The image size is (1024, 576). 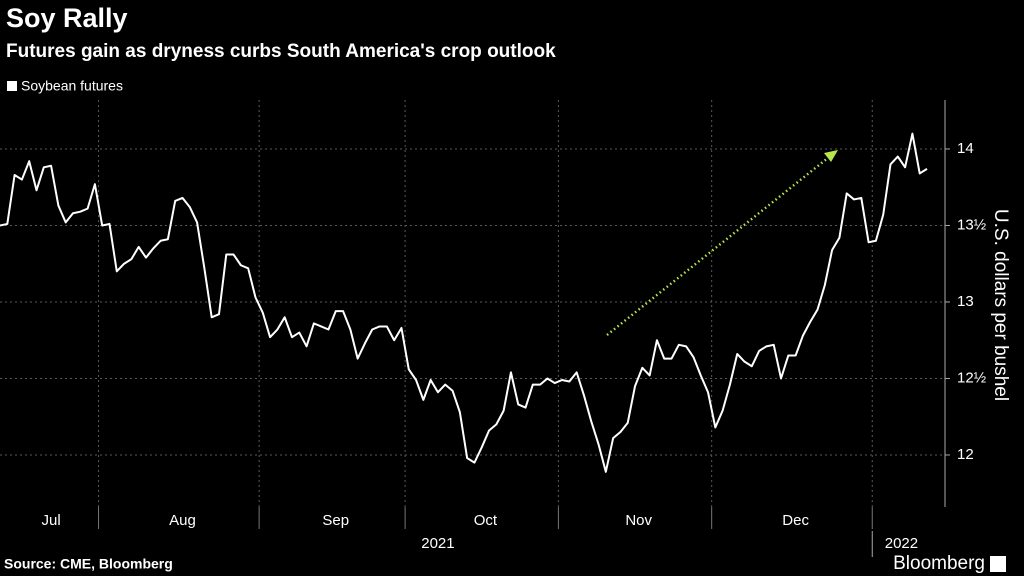 What do you see at coordinates (67, 18) in the screenshot?
I see `chart-title: Soy Rally` at bounding box center [67, 18].